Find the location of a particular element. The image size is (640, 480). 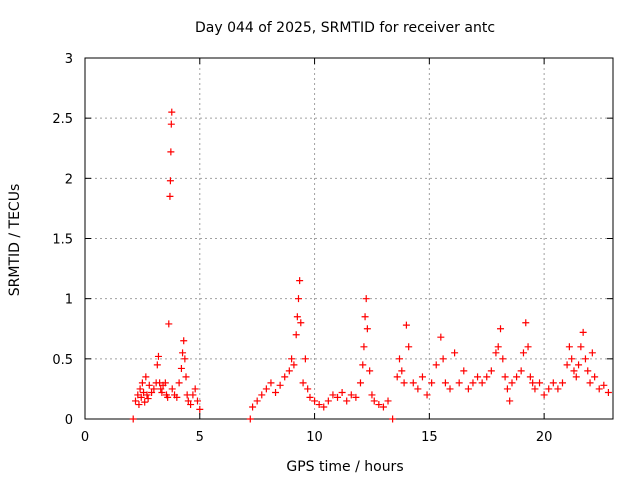

y-tick-label: 3 is located at coordinates (69, 59).